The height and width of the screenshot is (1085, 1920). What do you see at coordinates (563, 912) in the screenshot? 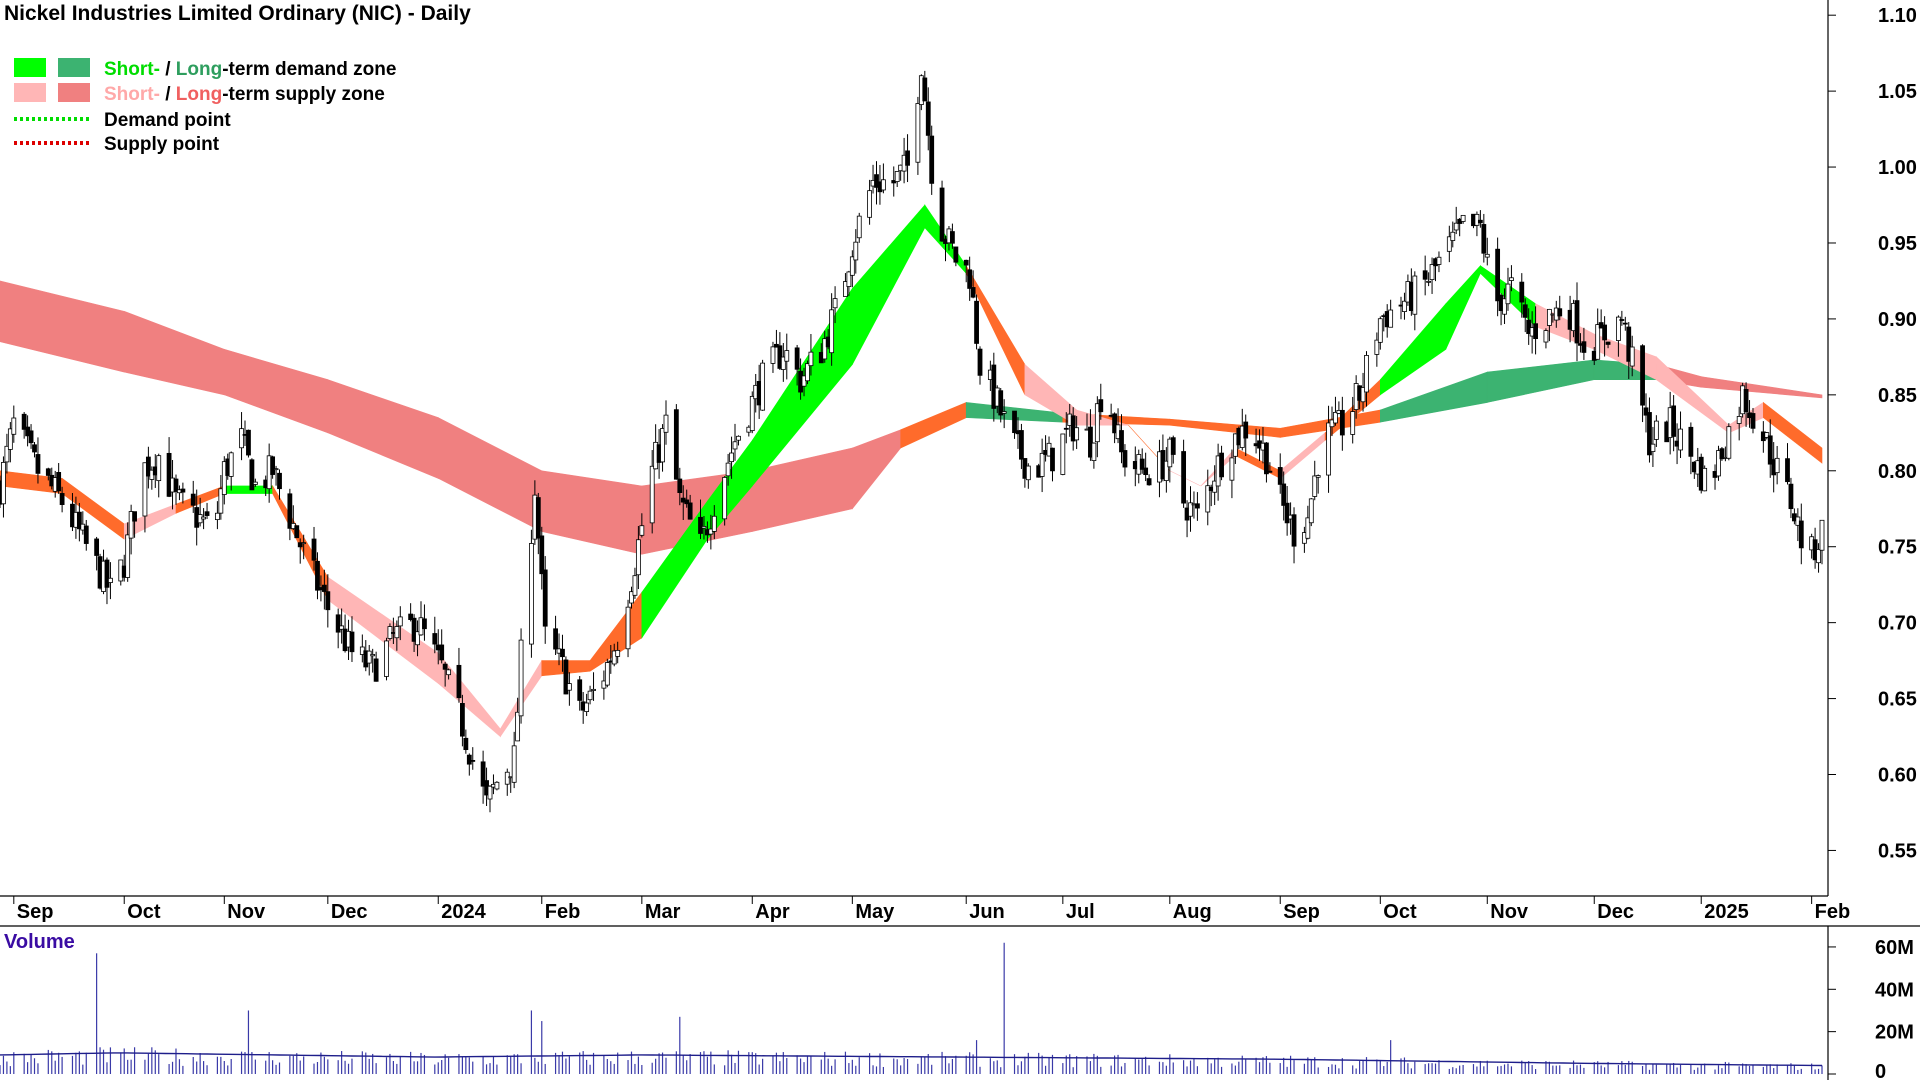
I see `time-tick-label: Feb` at bounding box center [563, 912].